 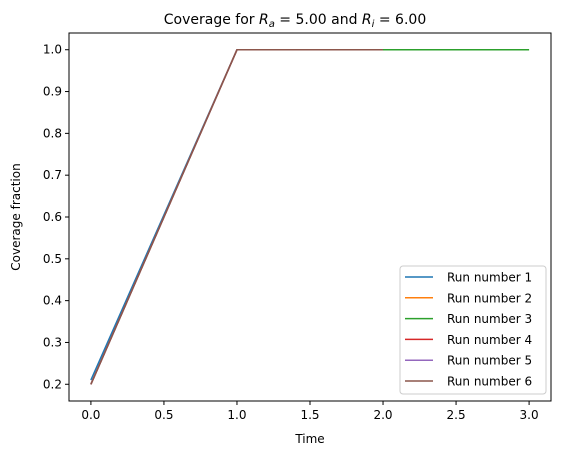 What do you see at coordinates (52, 301) in the screenshot?
I see `y-tick-label: 0.4` at bounding box center [52, 301].